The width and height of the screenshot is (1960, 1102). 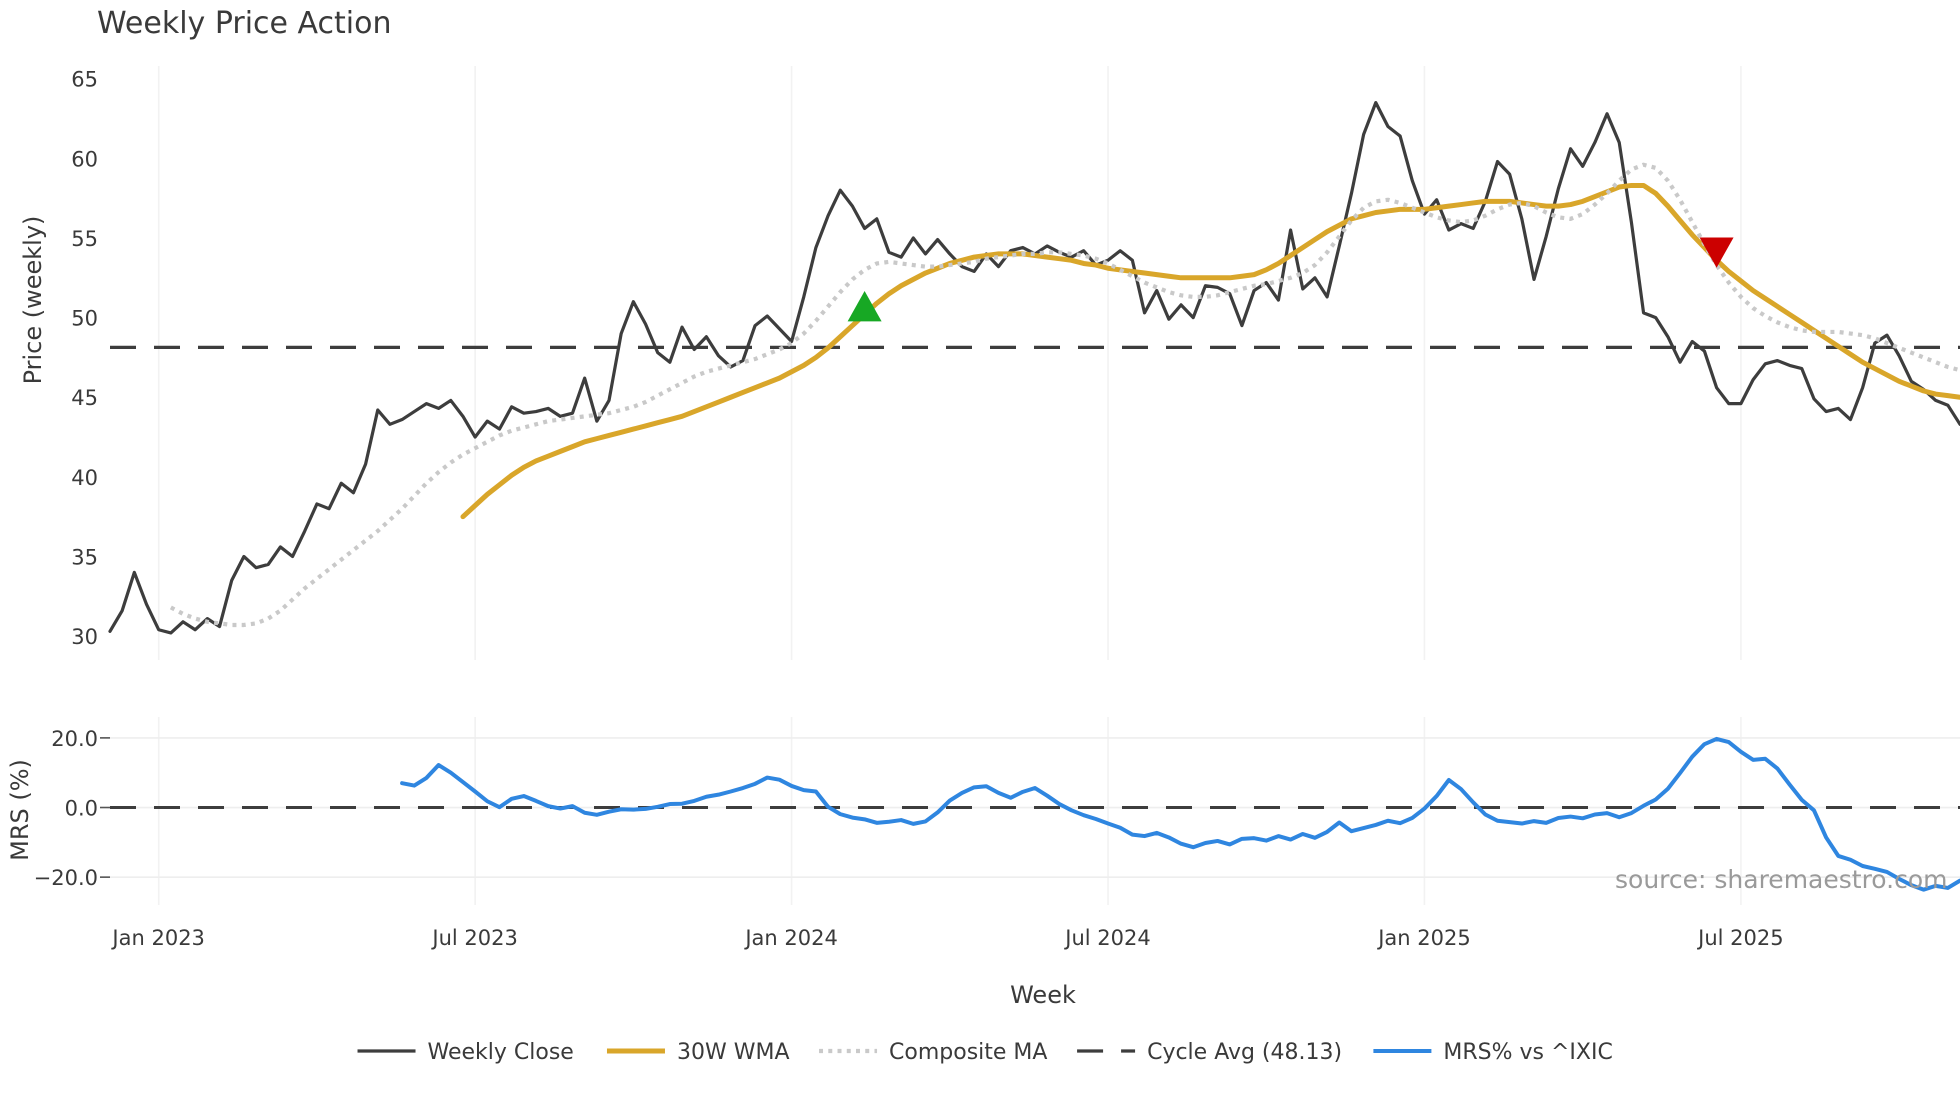 I want to click on legend-label: MRS% vs ^IXIC, so click(x=1527, y=1052).